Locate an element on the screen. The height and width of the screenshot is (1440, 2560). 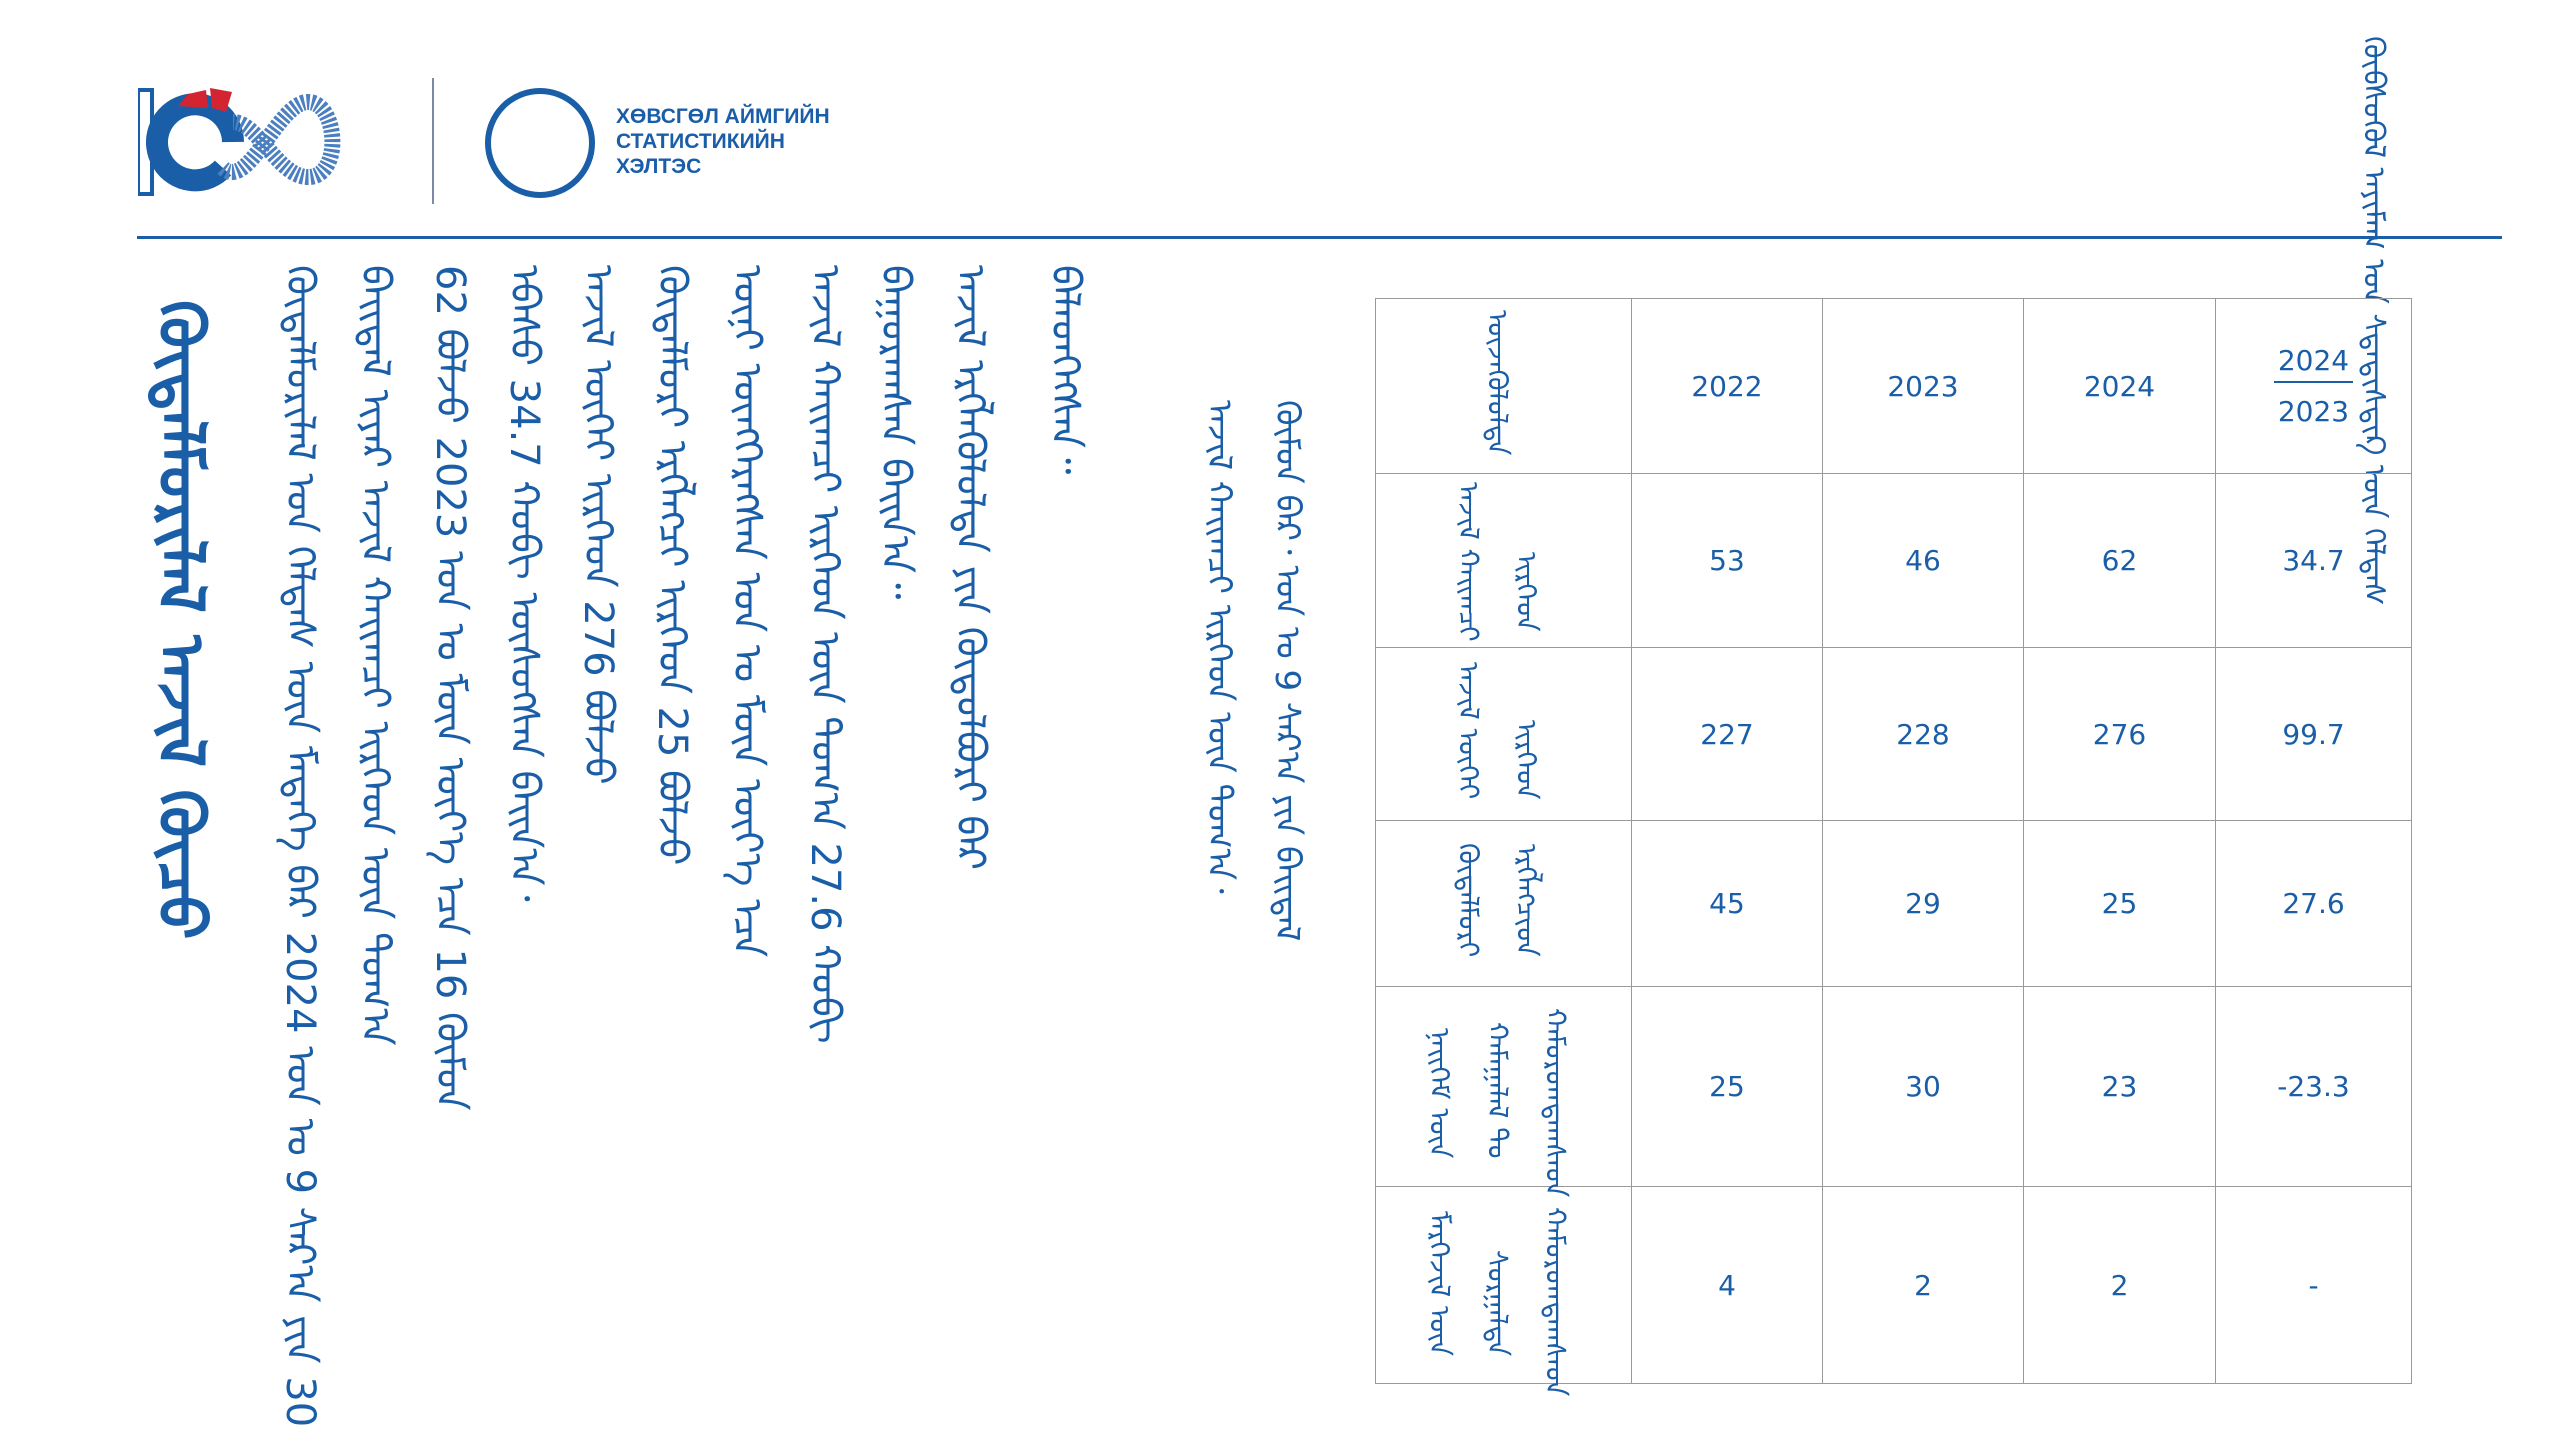
row-label: ᠠᠵᠢᠯ ᠦᠭᠡᠢ ᠢᠷᠭᠡᠳ is located at coordinates (1503, 734).